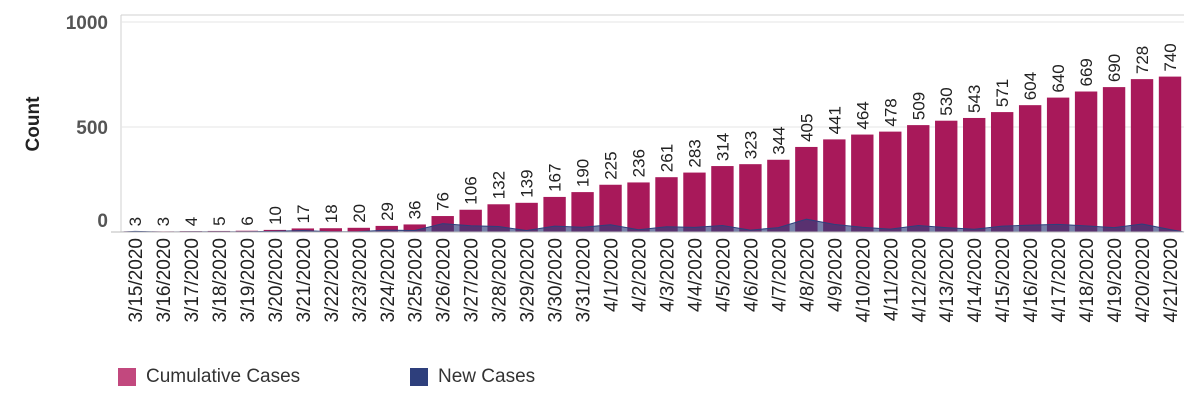  I want to click on data-label-cumulative: 478, so click(890, 112).